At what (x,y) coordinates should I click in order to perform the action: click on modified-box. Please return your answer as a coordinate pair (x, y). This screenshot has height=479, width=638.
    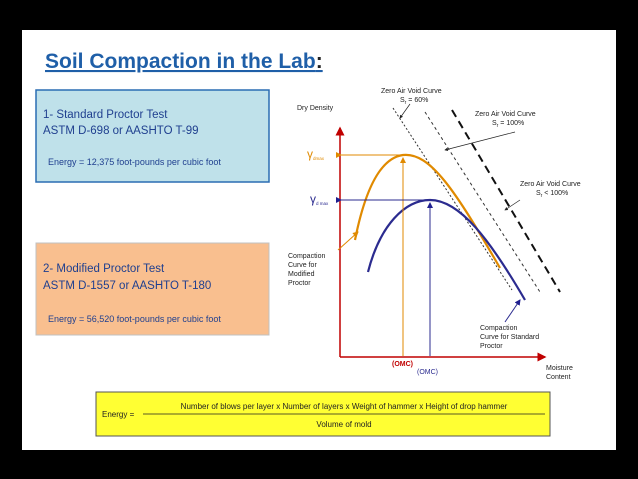
    Looking at the image, I should click on (152, 289).